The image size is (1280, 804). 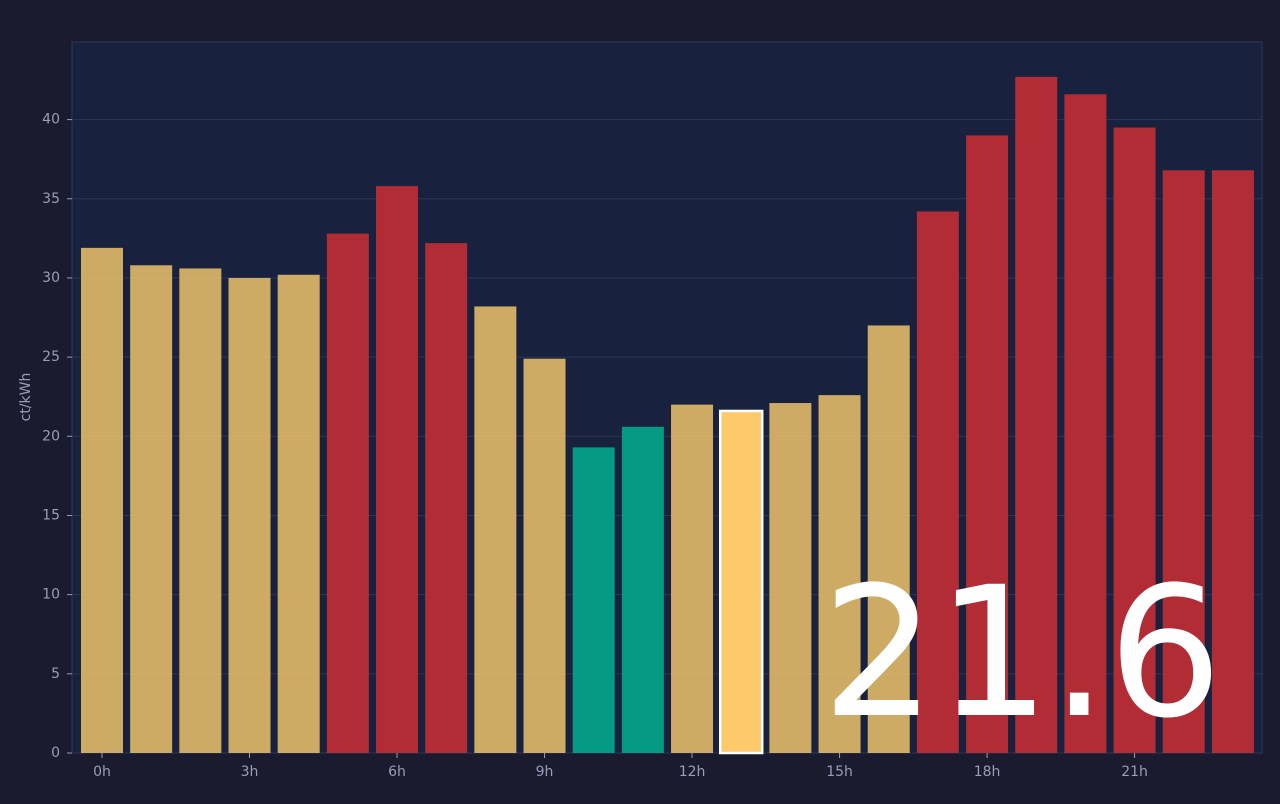 I want to click on x-tick-label: 9h, so click(x=545, y=772).